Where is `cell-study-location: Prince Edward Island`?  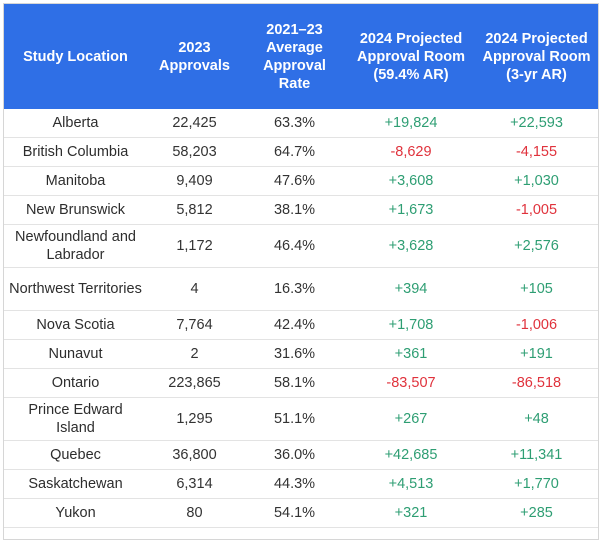
cell-study-location: Prince Edward Island is located at coordinates (75, 419).